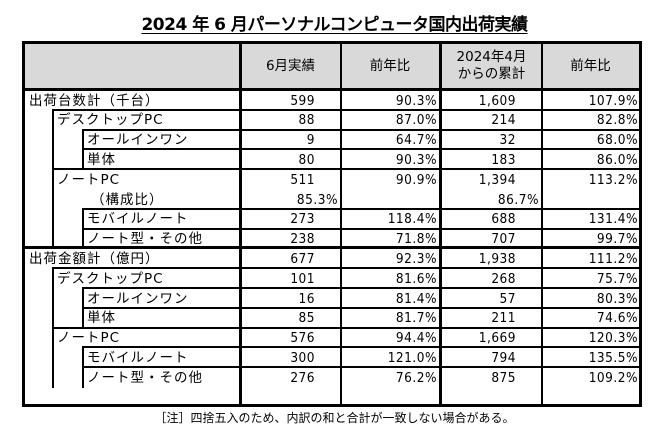 The image size is (669, 429). What do you see at coordinates (416, 318) in the screenshot?
I see `cell-yoy: 81.7%` at bounding box center [416, 318].